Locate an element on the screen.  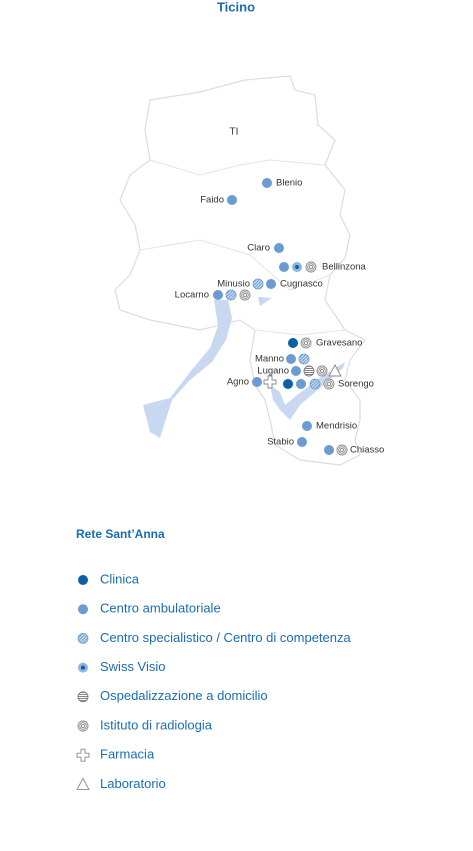
place-label: Claro is located at coordinates (258, 248).